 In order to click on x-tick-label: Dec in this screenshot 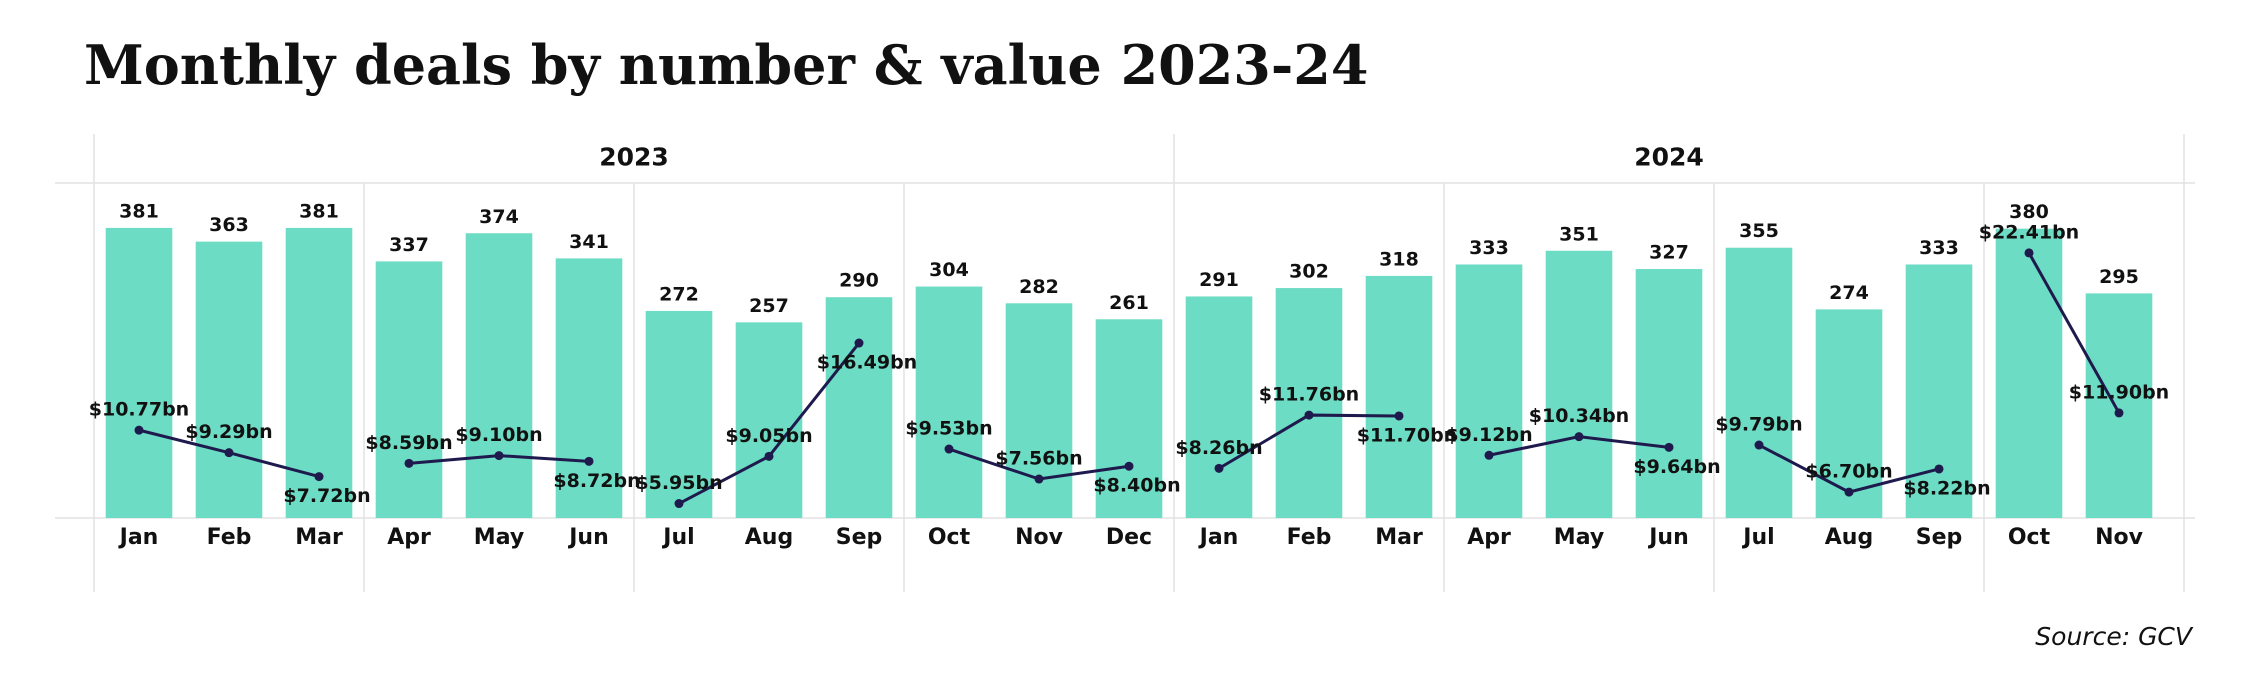, I will do `click(1129, 537)`.